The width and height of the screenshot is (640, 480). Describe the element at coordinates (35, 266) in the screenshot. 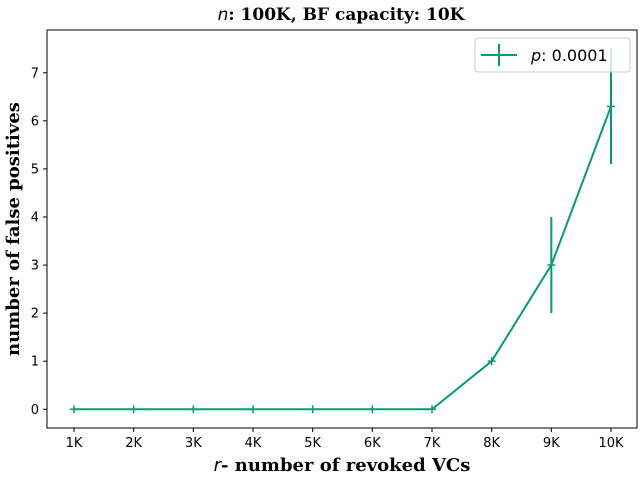

I see `y-tick-label: 3` at that location.